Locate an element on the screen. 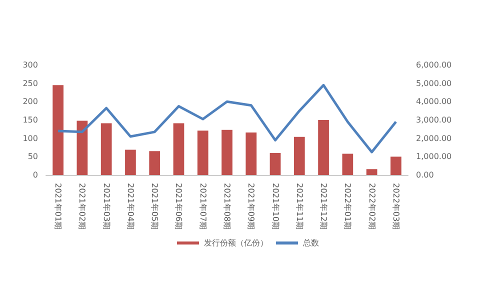 The image size is (496, 288). x-tick-label: 2021年09期 is located at coordinates (251, 206).